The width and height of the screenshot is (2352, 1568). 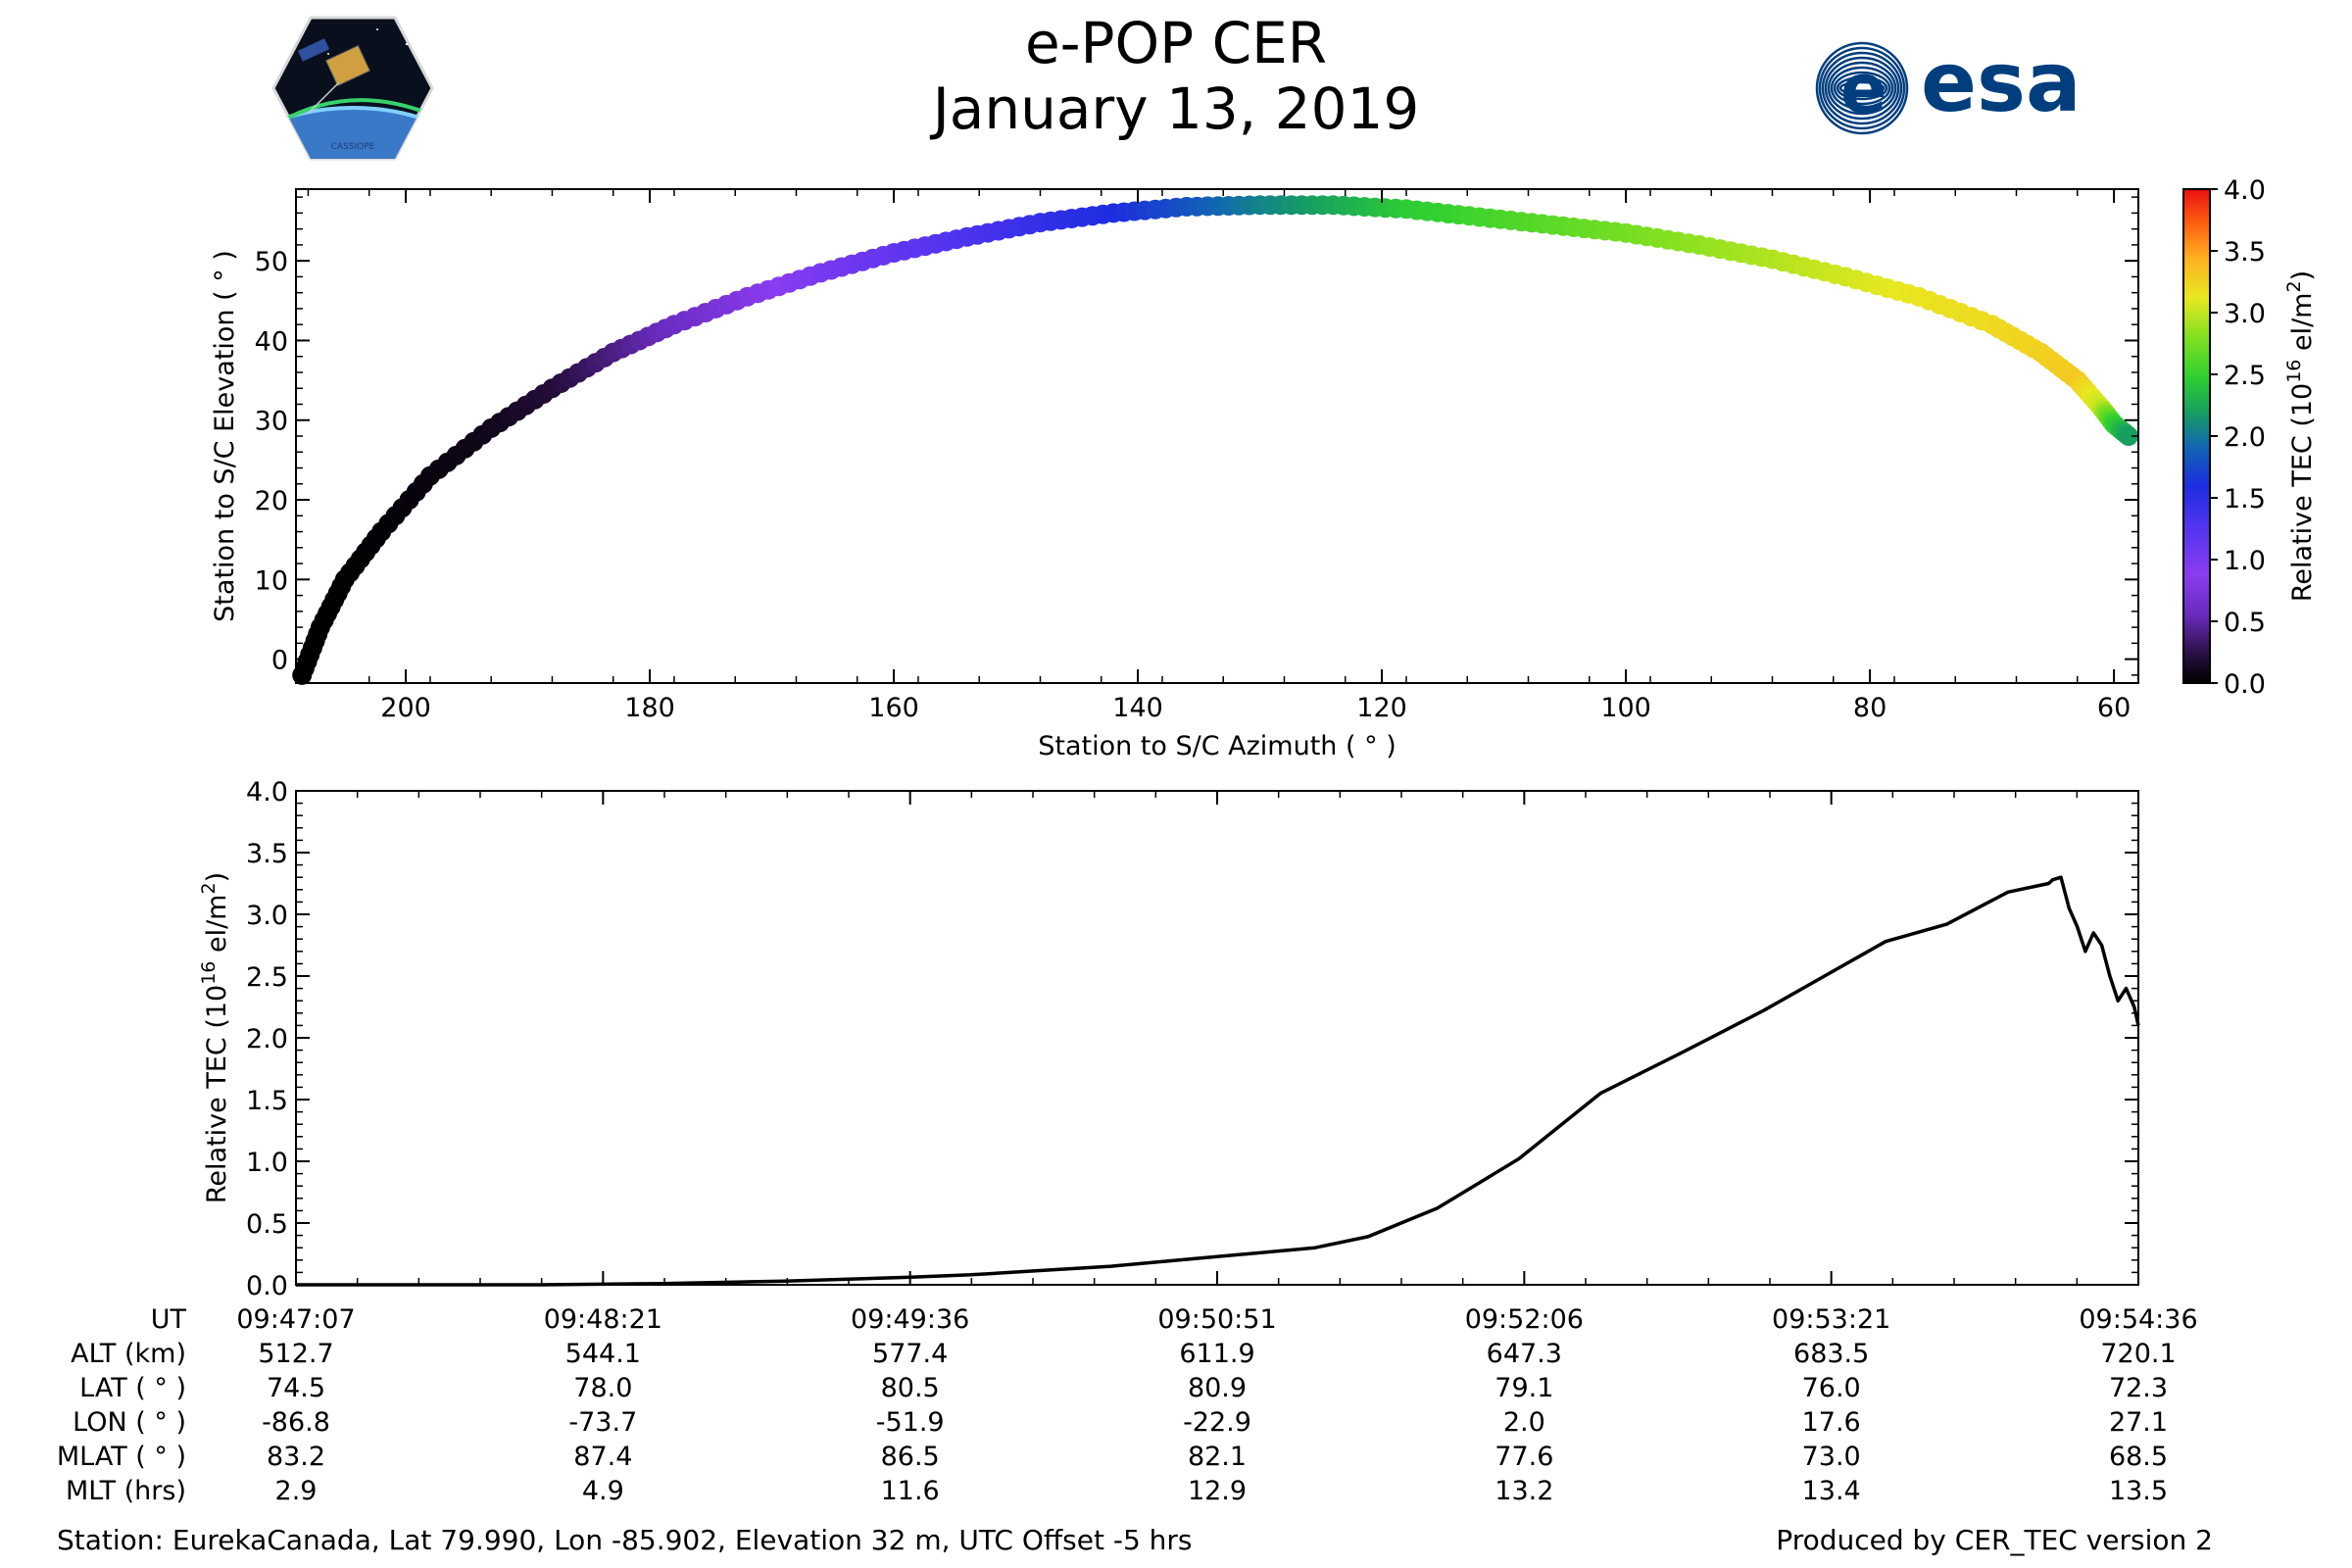 I want to click on colorbar, so click(x=2196, y=436).